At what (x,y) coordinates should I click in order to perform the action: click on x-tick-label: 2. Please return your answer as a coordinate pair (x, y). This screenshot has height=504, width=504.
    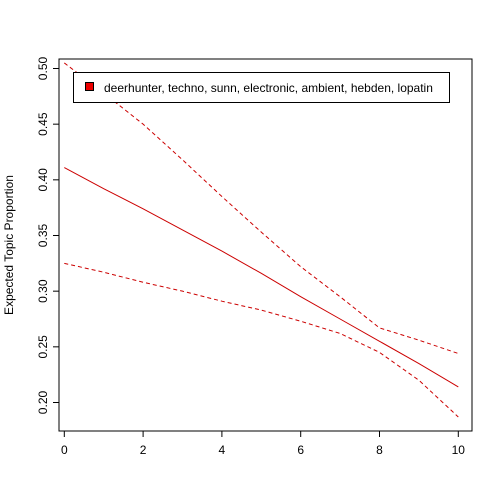
    Looking at the image, I should click on (143, 450).